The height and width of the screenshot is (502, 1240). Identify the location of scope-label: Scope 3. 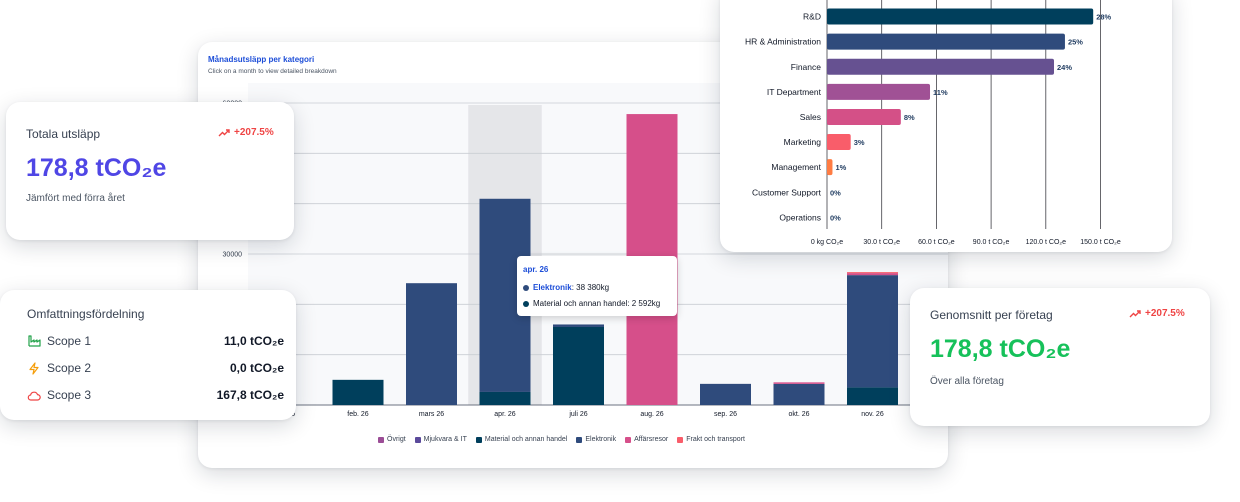
(69, 395).